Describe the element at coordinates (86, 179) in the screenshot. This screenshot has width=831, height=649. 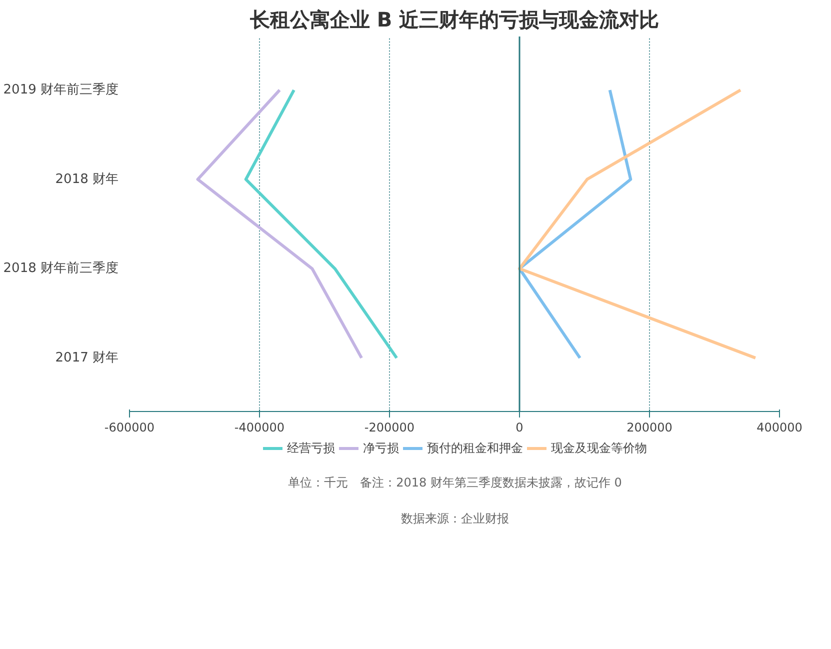
I see `y-tick-label: 2018 财年` at that location.